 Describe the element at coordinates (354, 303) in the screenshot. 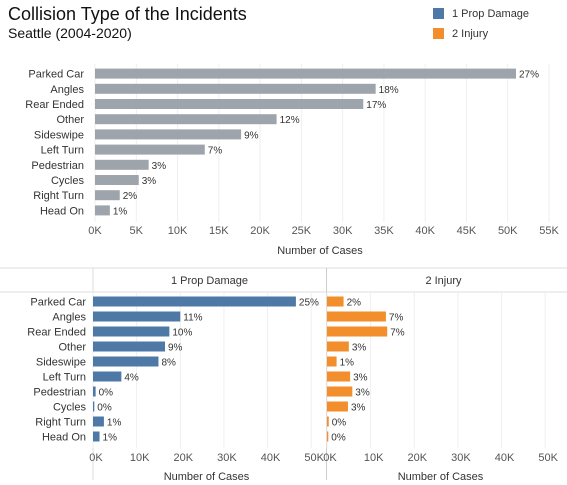

I see `data-label-2-injury-parked-car: 2%` at that location.